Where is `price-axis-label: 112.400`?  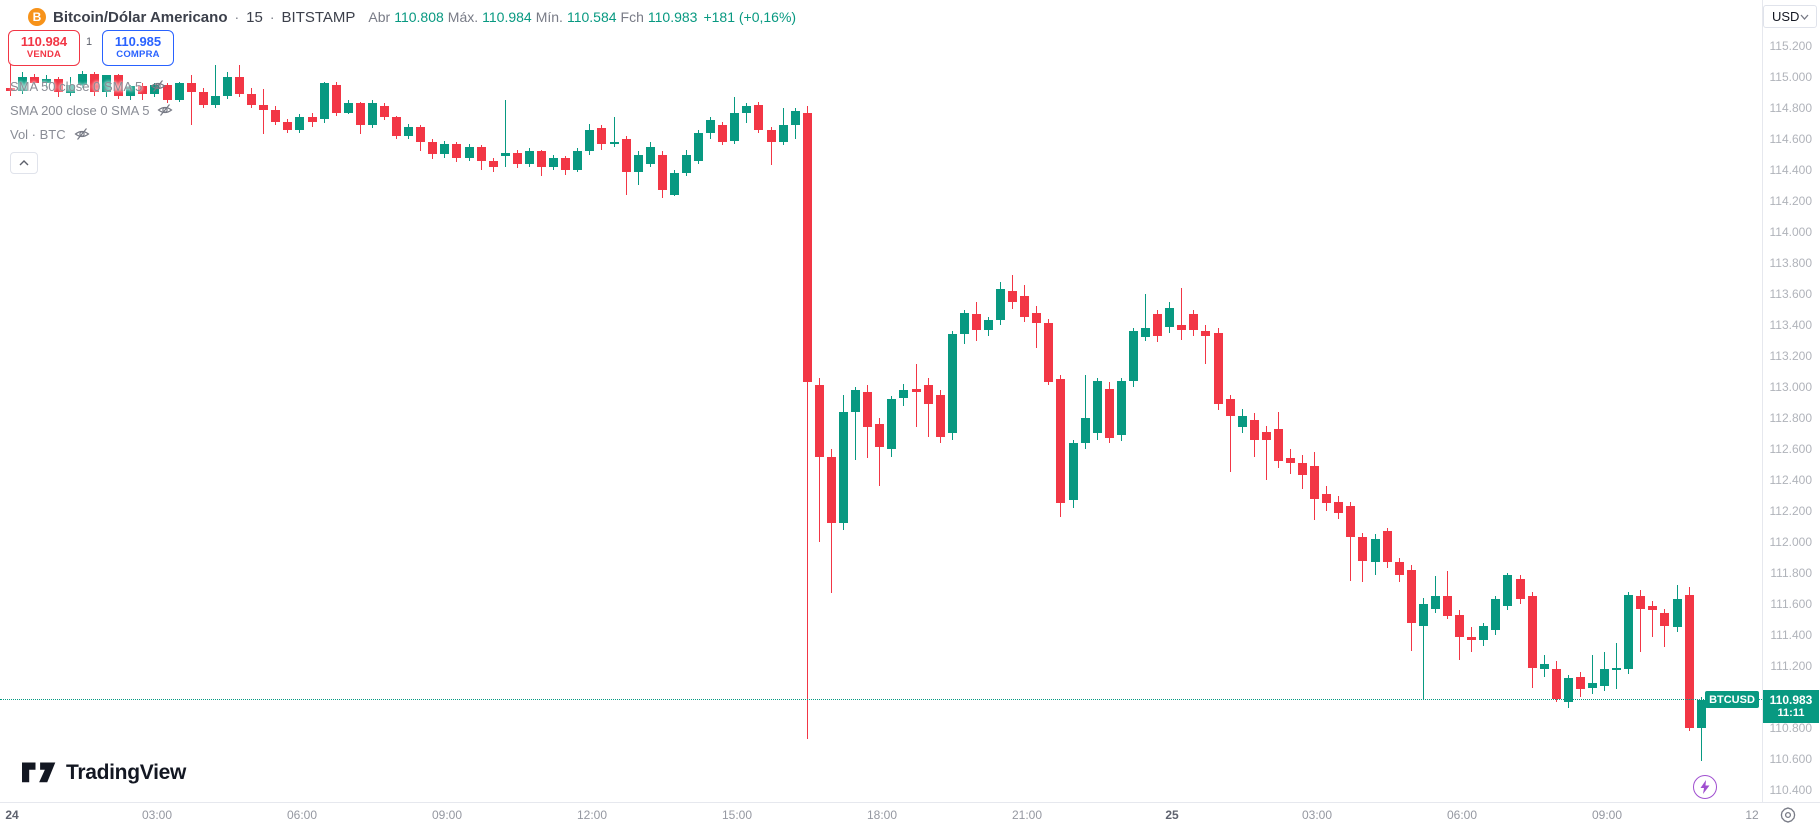 price-axis-label: 112.400 is located at coordinates (1791, 480).